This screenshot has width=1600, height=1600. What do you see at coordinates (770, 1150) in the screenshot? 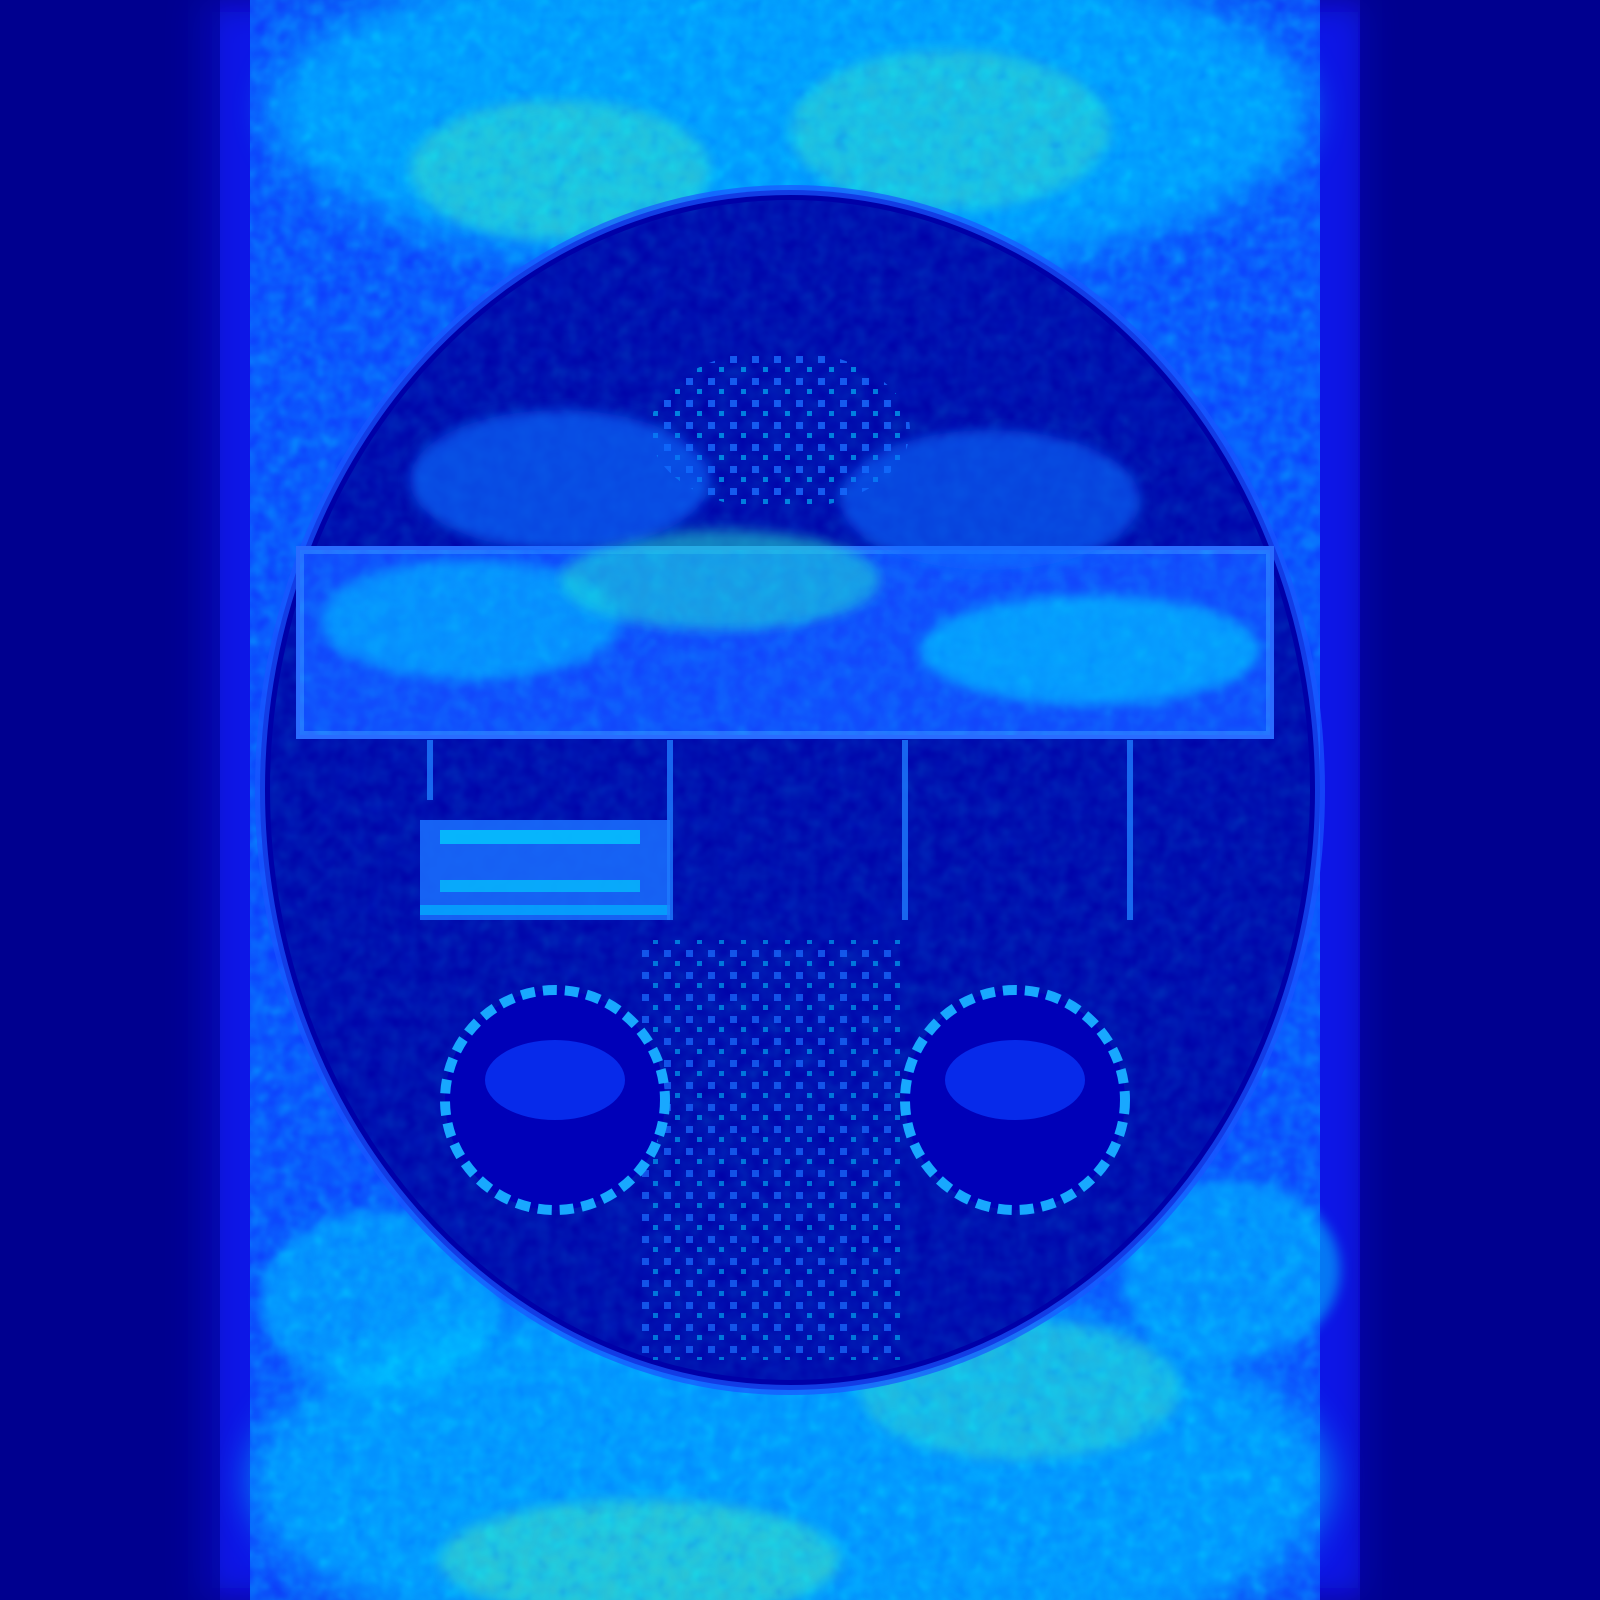
I see `dot-grid-bottom` at bounding box center [770, 1150].